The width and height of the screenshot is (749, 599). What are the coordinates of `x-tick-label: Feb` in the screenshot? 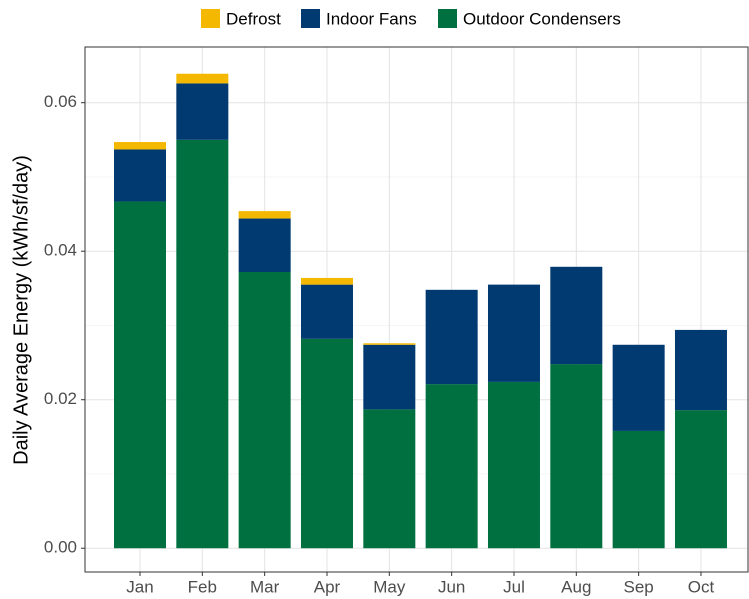 It's located at (202, 586).